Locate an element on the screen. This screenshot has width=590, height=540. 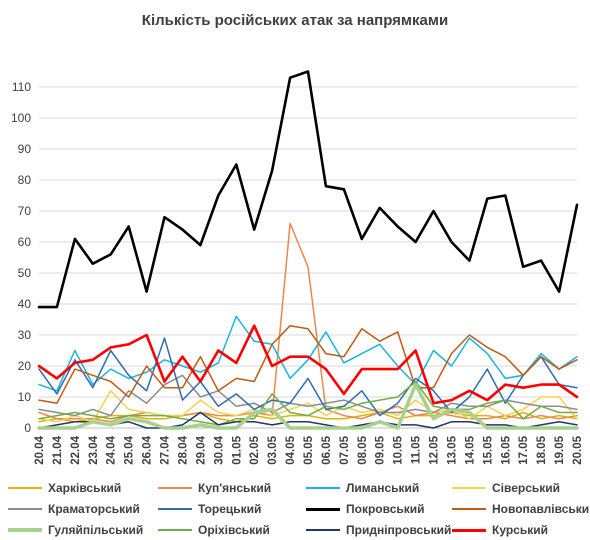
y-tick-label: 110 is located at coordinates (21, 87).